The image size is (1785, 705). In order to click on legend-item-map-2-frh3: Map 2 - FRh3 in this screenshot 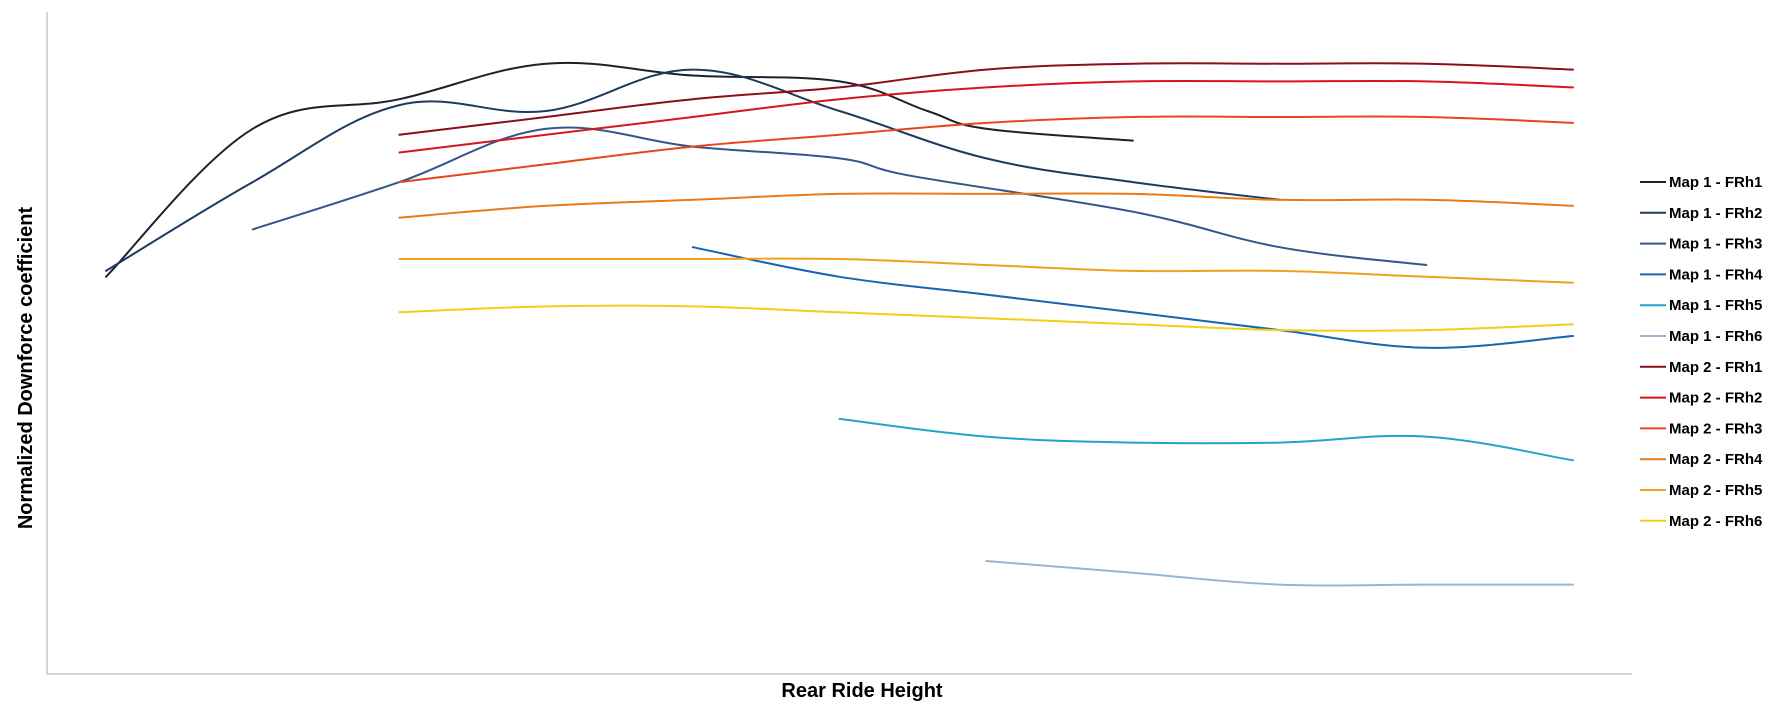, I will do `click(1701, 428)`.